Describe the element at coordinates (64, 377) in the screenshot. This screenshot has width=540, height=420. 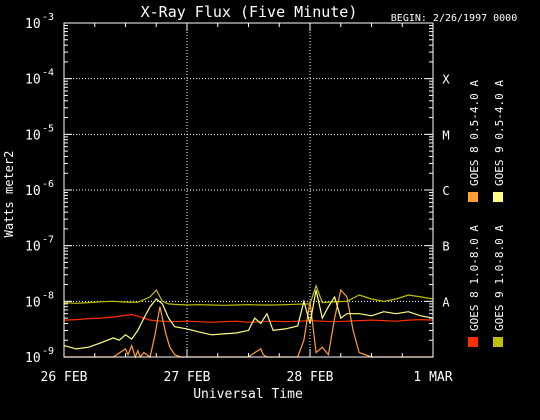
I see `x-tick-label: 26 FEB` at that location.